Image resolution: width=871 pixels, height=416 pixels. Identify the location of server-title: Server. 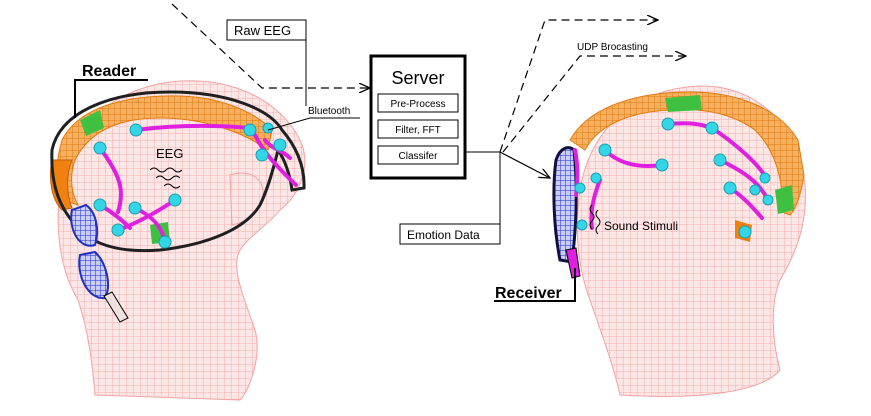
(417, 78).